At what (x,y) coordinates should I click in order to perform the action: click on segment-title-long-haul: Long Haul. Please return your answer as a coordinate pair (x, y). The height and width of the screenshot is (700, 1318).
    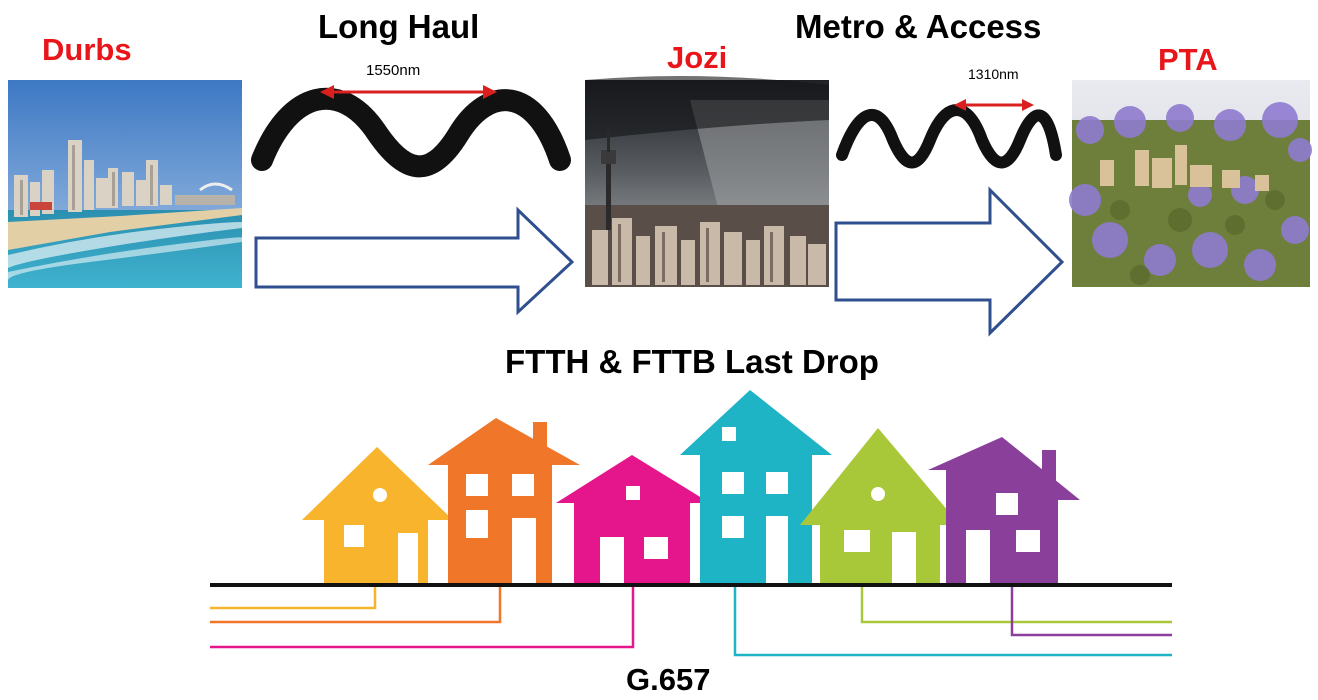
    Looking at the image, I should click on (399, 26).